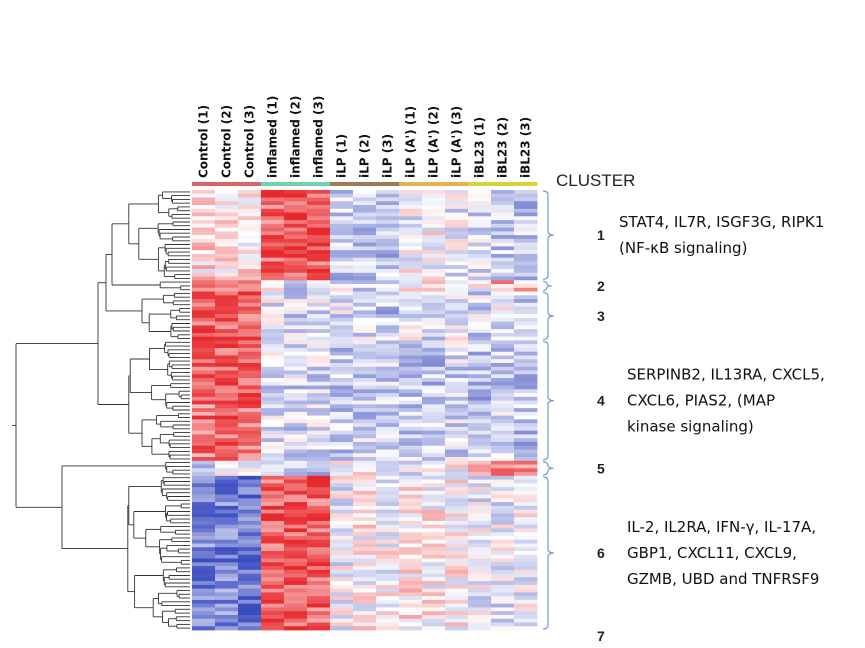  I want to click on column-group-bar, so click(342, 184).